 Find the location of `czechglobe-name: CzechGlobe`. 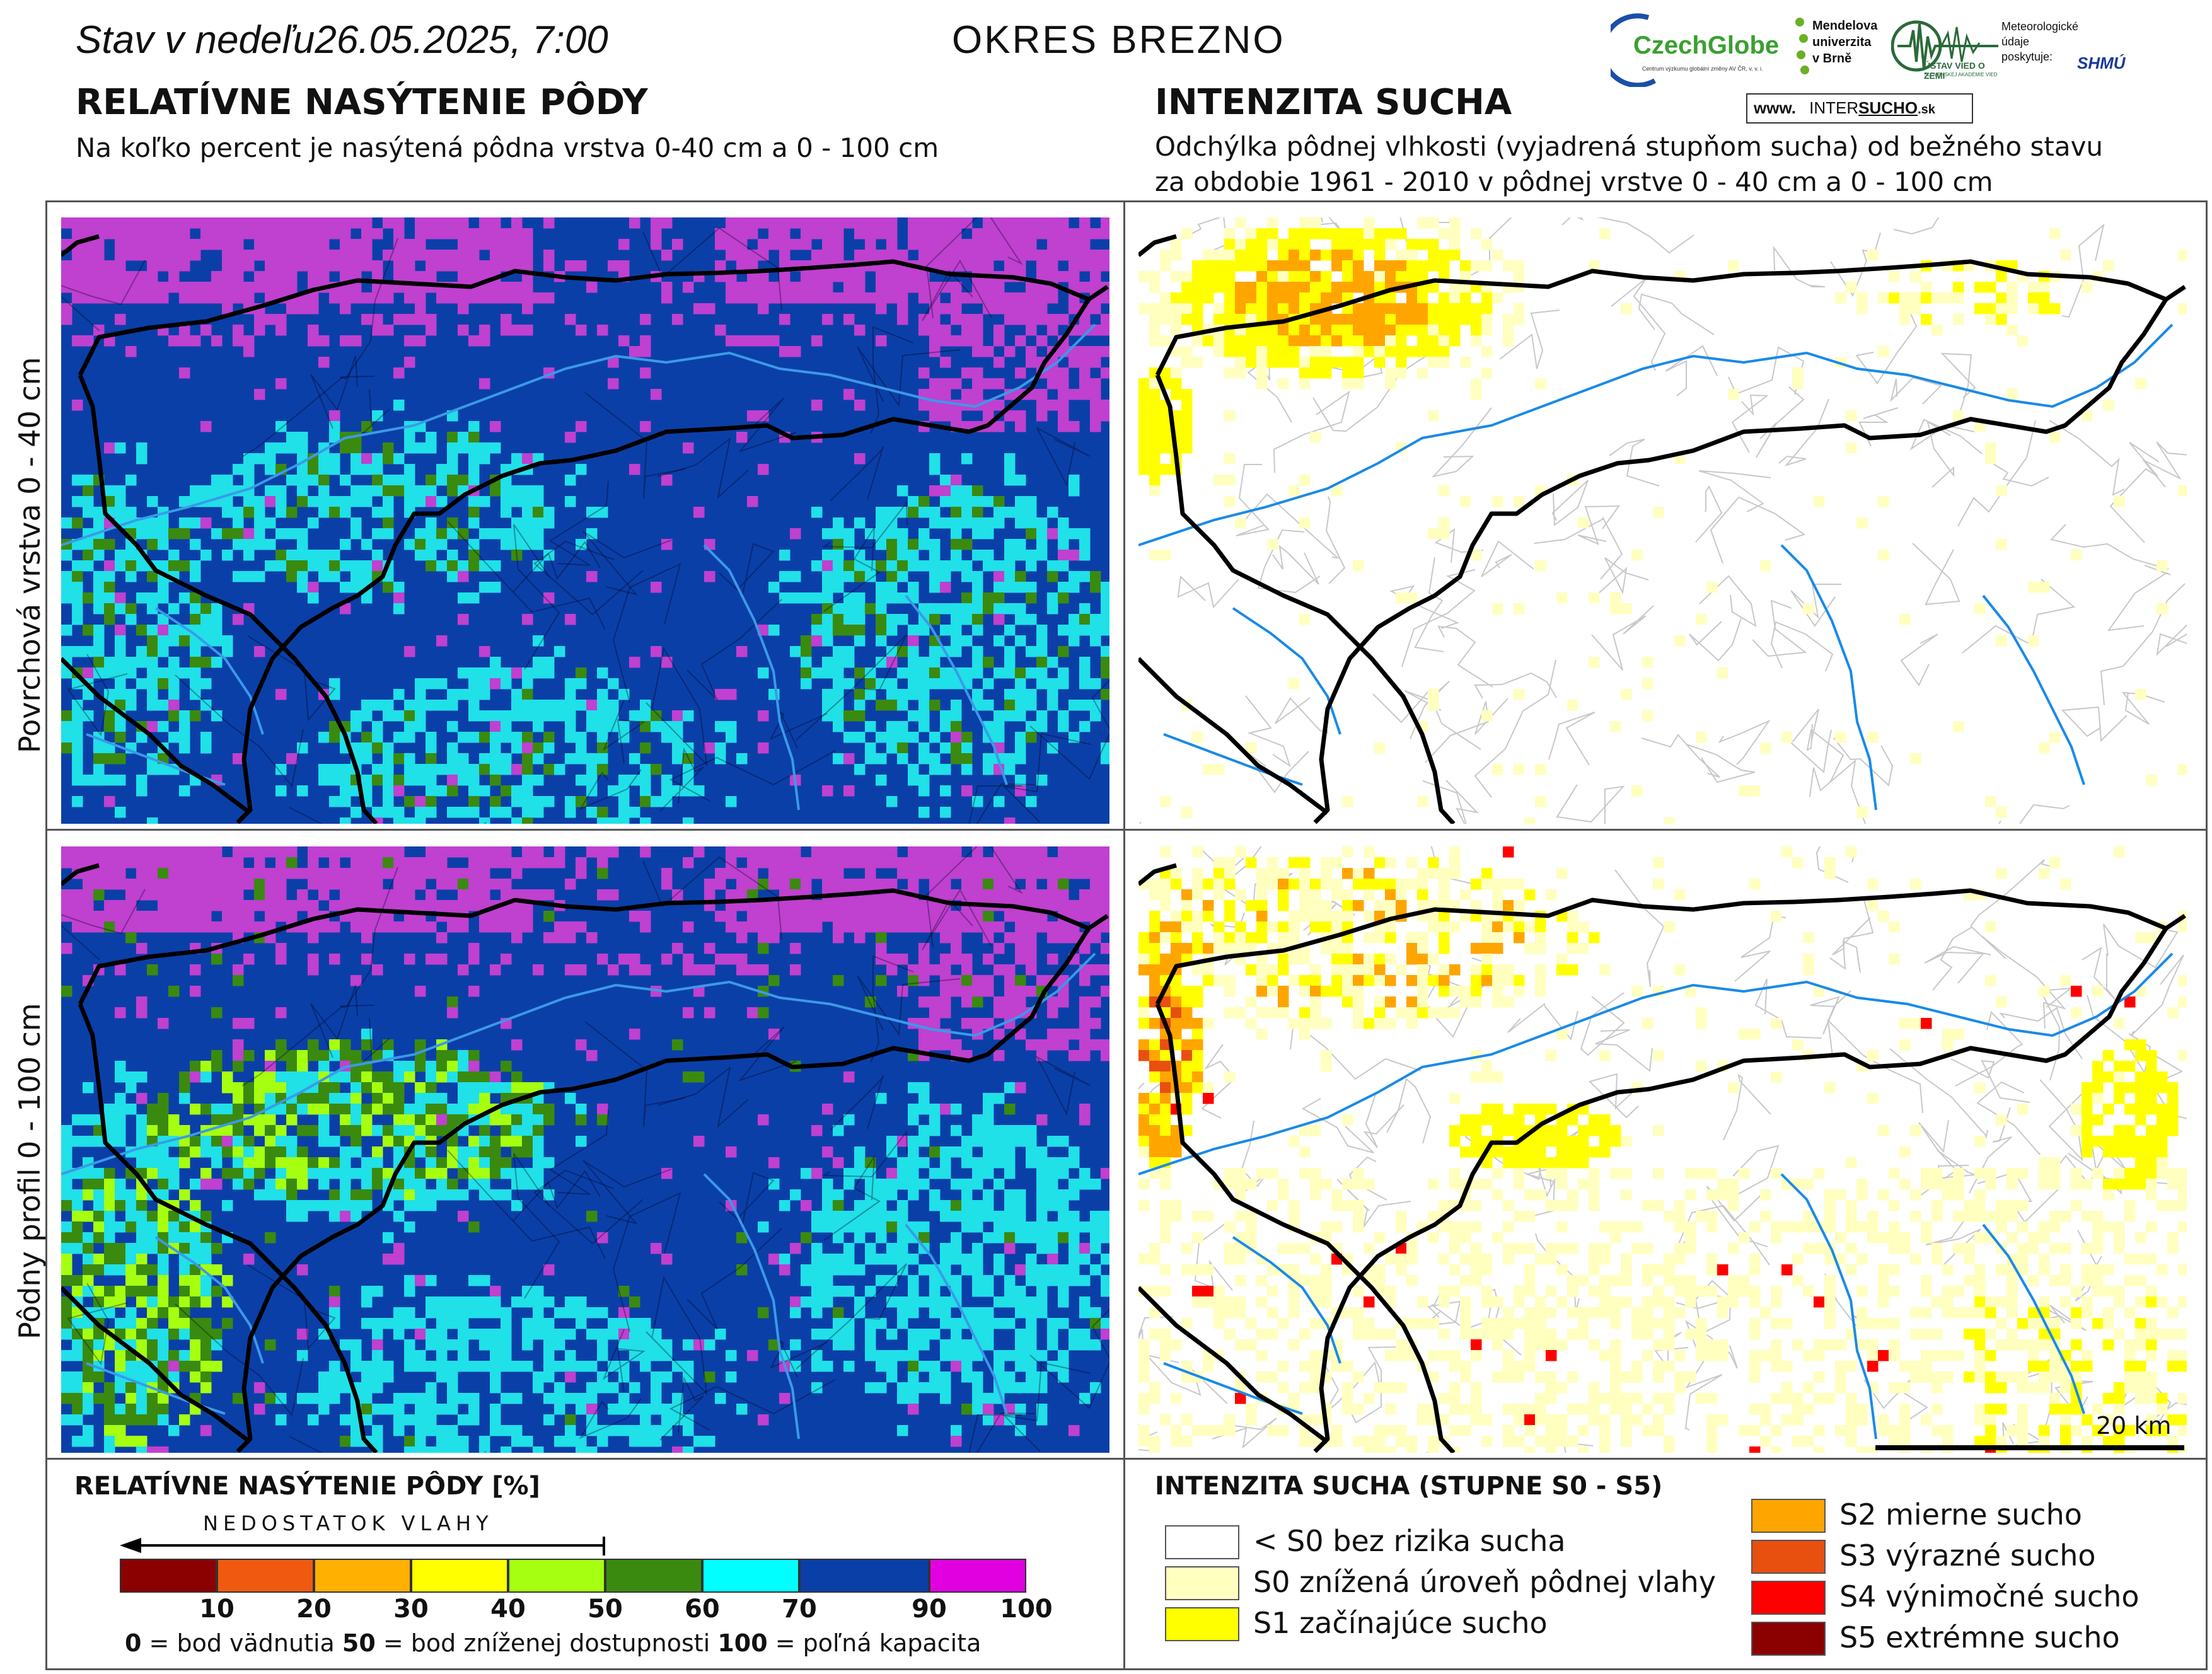

czechglobe-name: CzechGlobe is located at coordinates (1706, 45).